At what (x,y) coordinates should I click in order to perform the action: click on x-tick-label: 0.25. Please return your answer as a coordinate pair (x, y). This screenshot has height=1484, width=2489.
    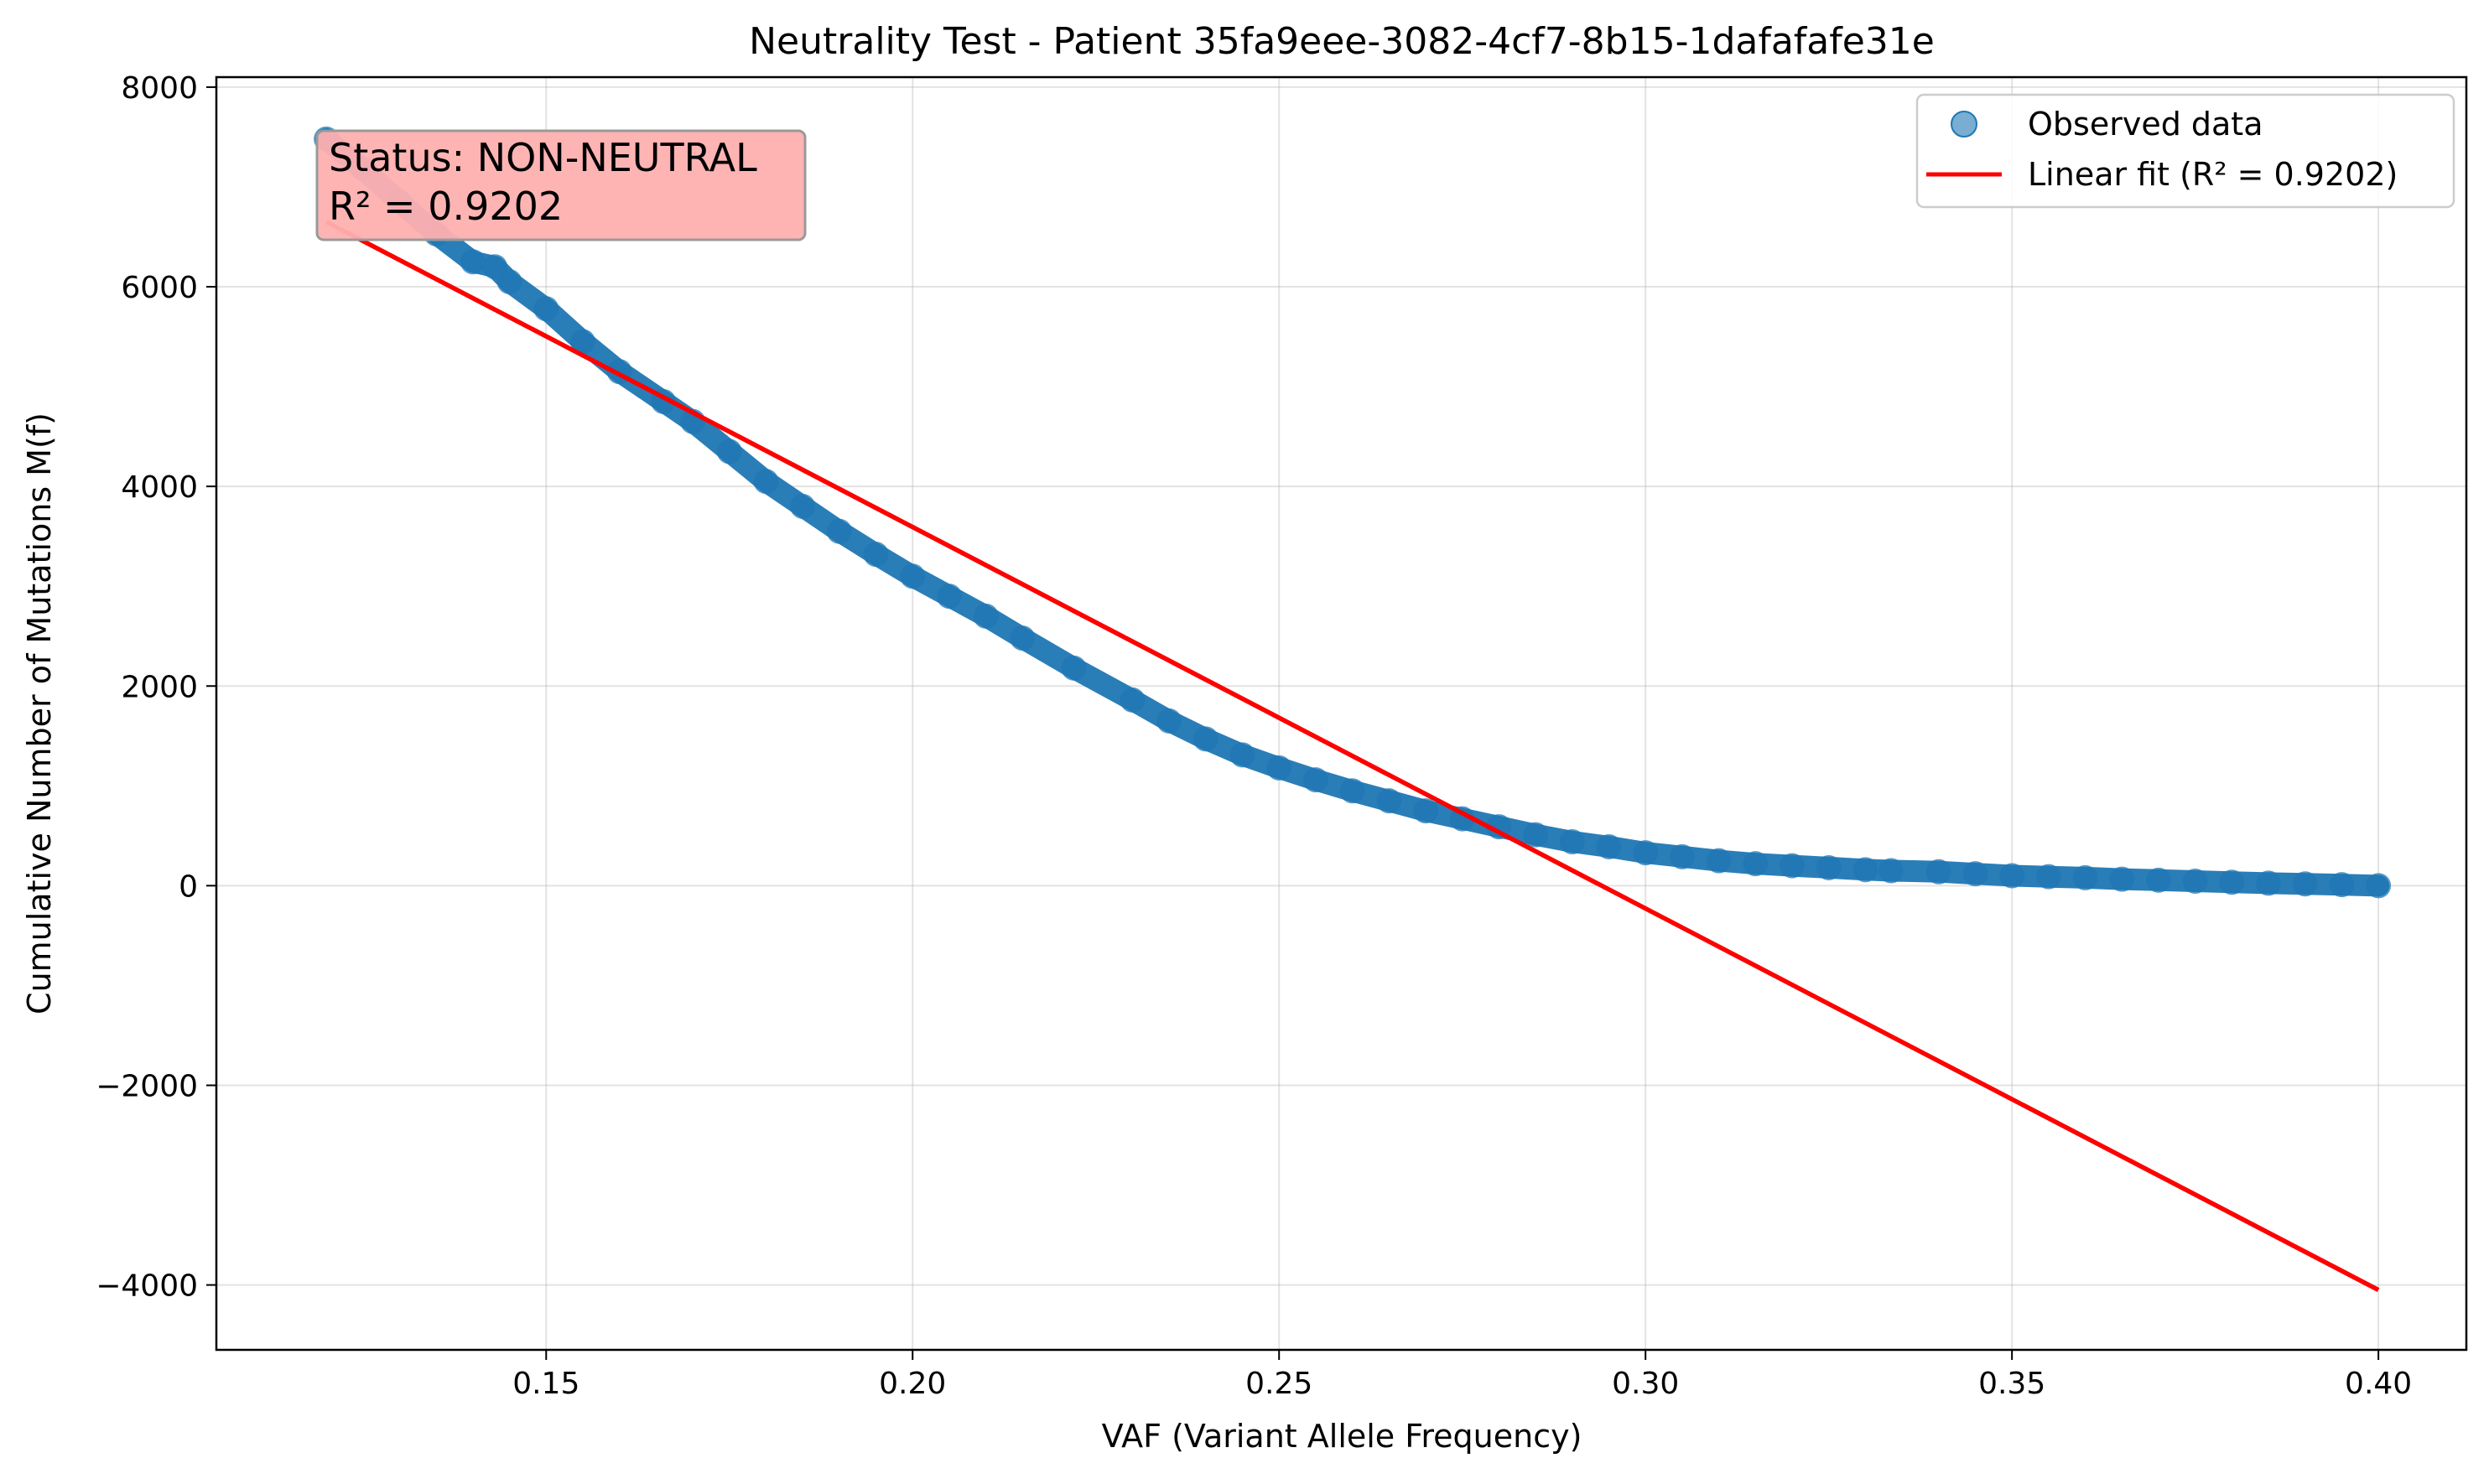
    Looking at the image, I should click on (1278, 1384).